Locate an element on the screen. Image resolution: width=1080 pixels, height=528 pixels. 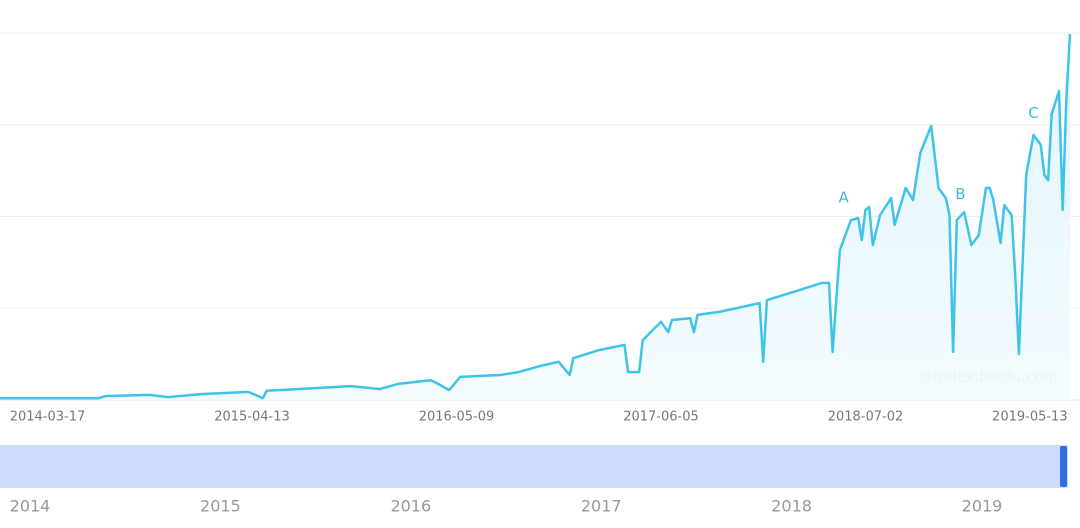
navigator-handle is located at coordinates (1063, 466).